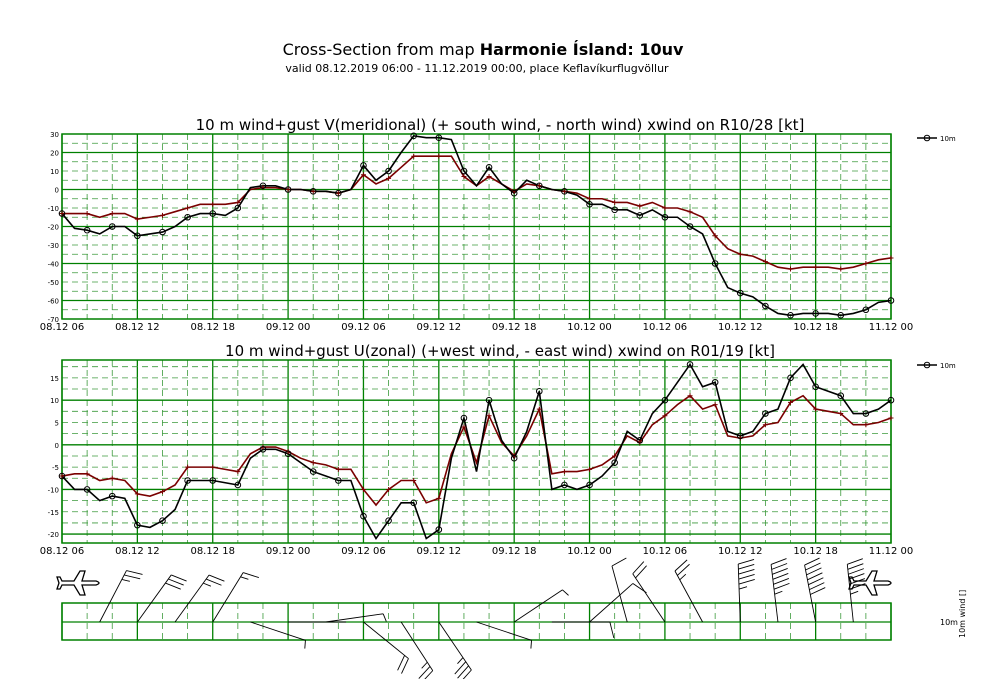  What do you see at coordinates (54, 135) in the screenshot?
I see `y-tick-label: 30` at bounding box center [54, 135].